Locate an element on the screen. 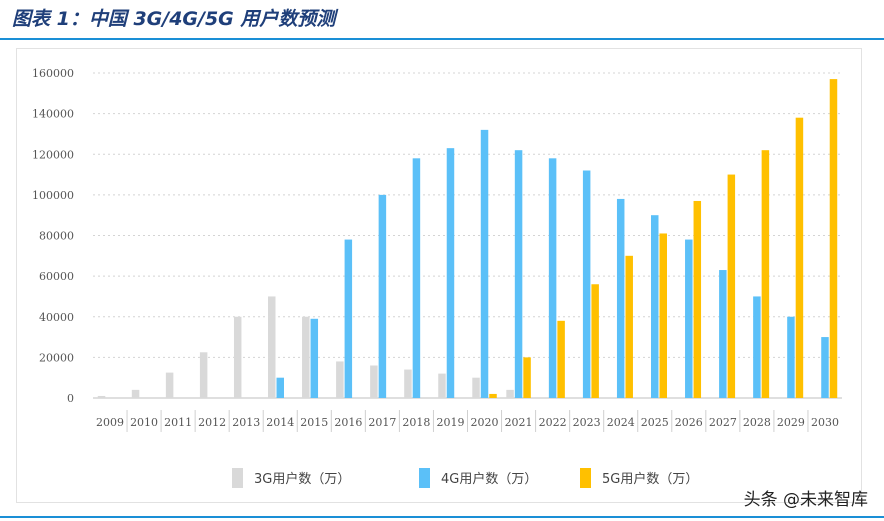  watermark: 头条 @未来智库 is located at coordinates (805, 500).